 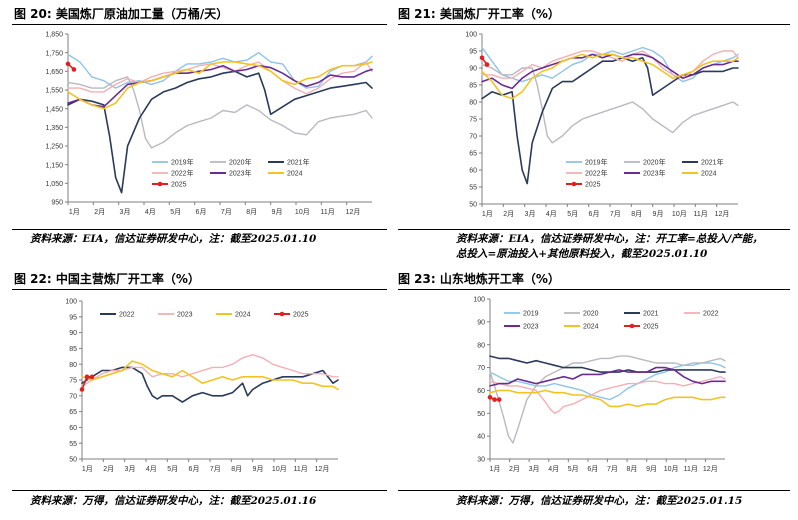 I want to click on source-note-line-1: 资料来源：EIA，信达证券研发中心，注：截至2025.01.10, so click(x=173, y=239).